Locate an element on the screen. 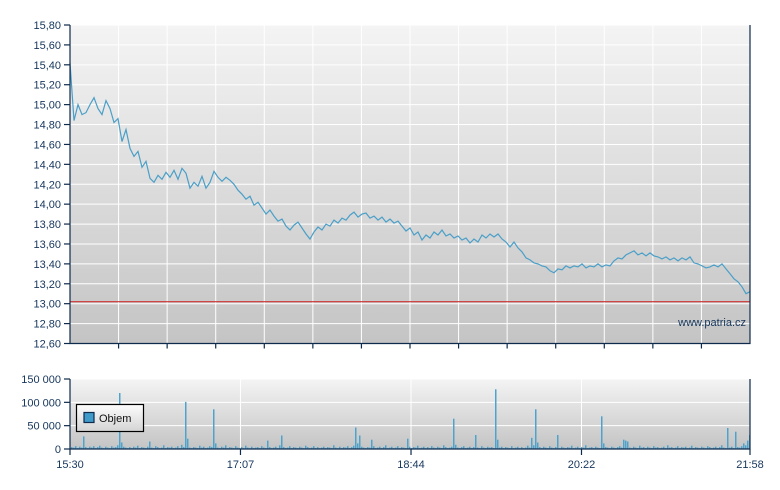  price-y-tick-label: 13,40 is located at coordinates (47, 265).